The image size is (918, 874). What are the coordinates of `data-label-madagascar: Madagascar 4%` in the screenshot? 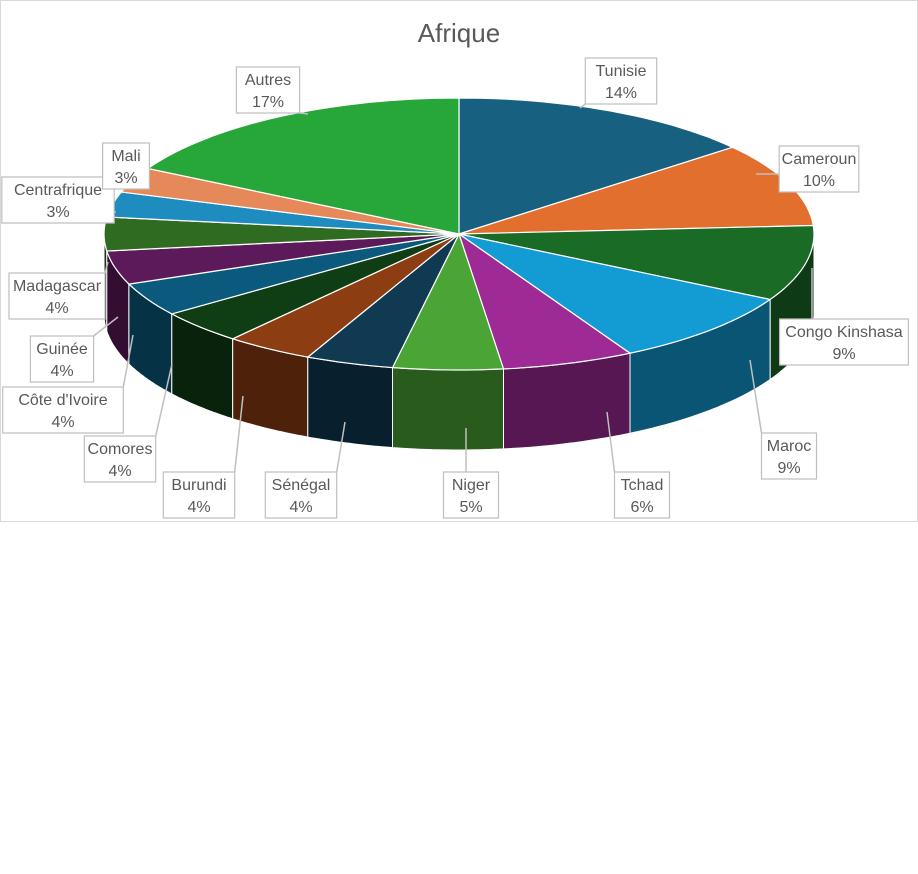 It's located at (58, 290).